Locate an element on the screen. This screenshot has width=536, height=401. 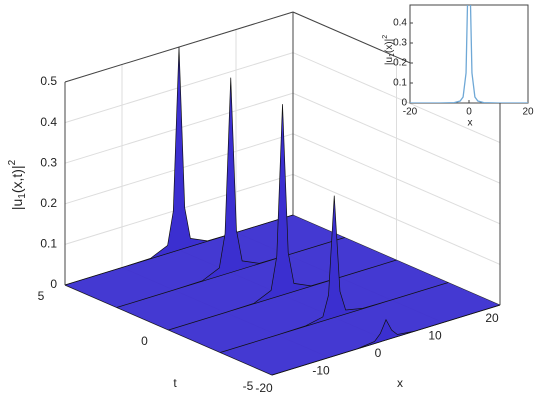
t-tick-label: -5 is located at coordinates (248, 386).